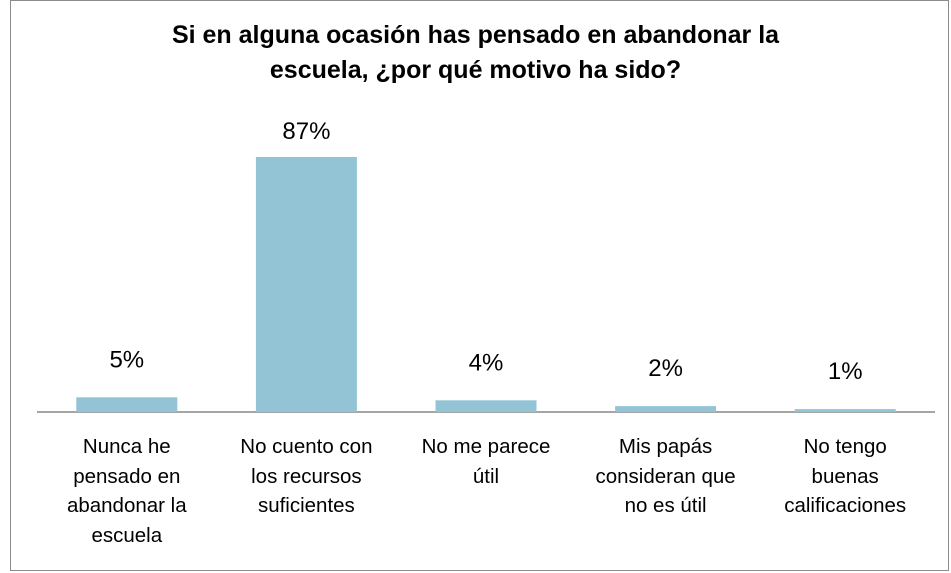  I want to click on category-label-line: consideran que, so click(665, 476).